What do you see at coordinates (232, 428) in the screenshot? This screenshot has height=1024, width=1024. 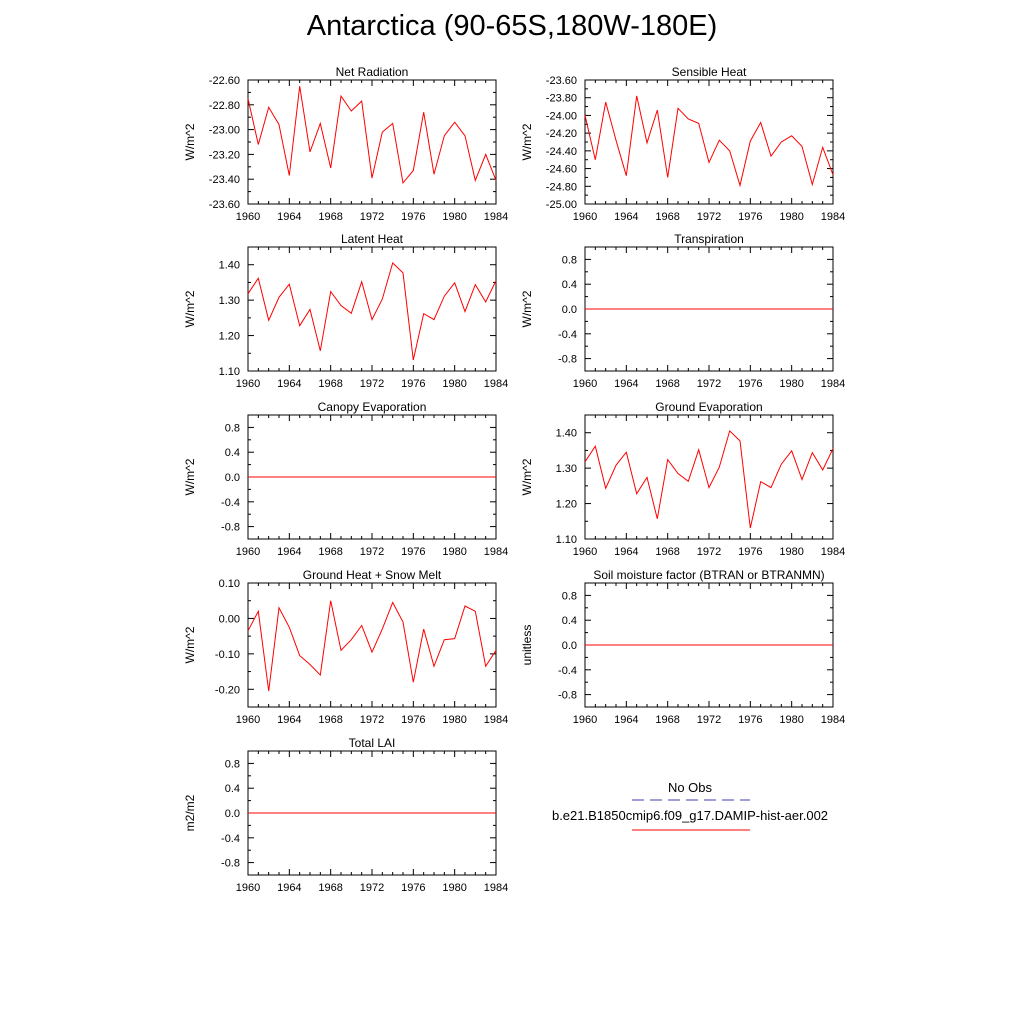 I see `y-tick-label: 0.8` at bounding box center [232, 428].